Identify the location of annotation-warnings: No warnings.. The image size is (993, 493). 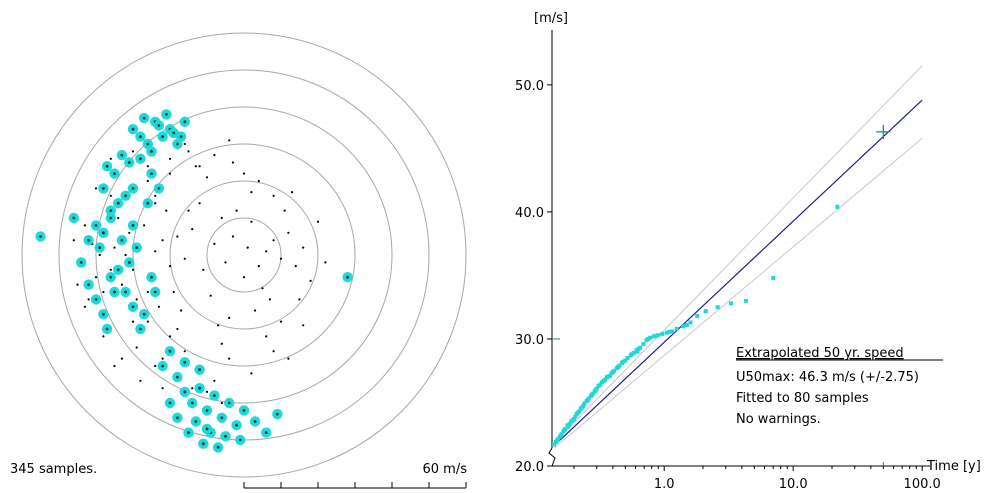
(778, 419).